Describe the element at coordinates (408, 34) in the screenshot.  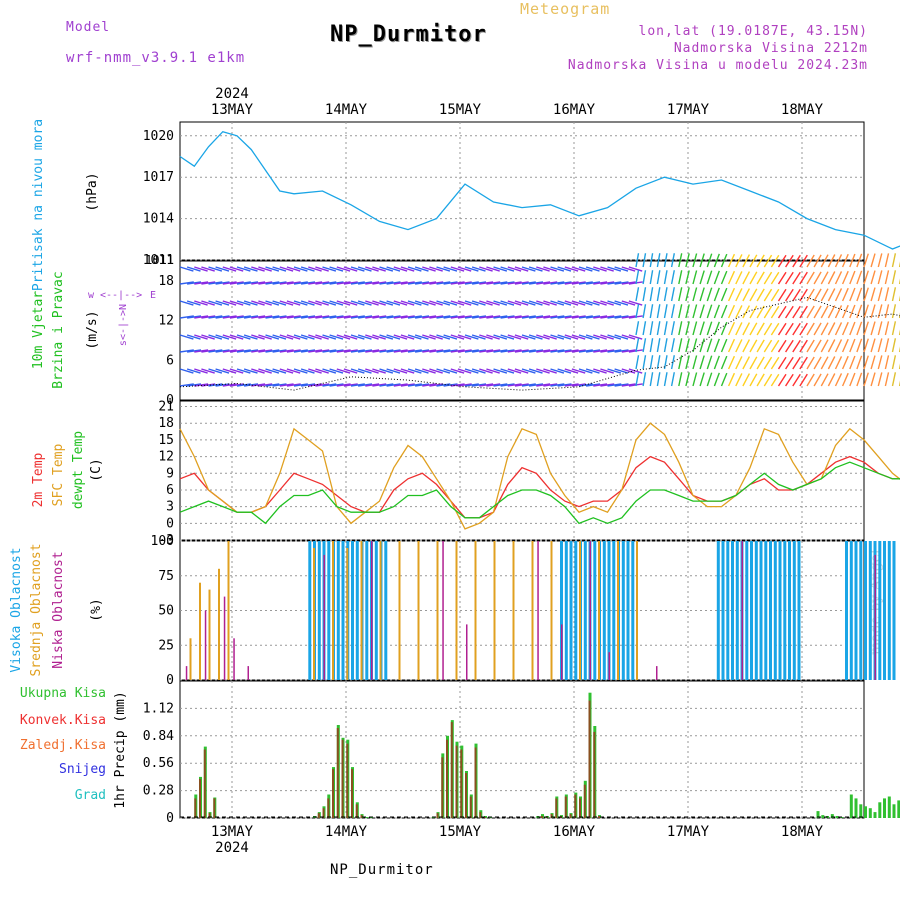
I see `station-title: NP_Durmitor` at that location.